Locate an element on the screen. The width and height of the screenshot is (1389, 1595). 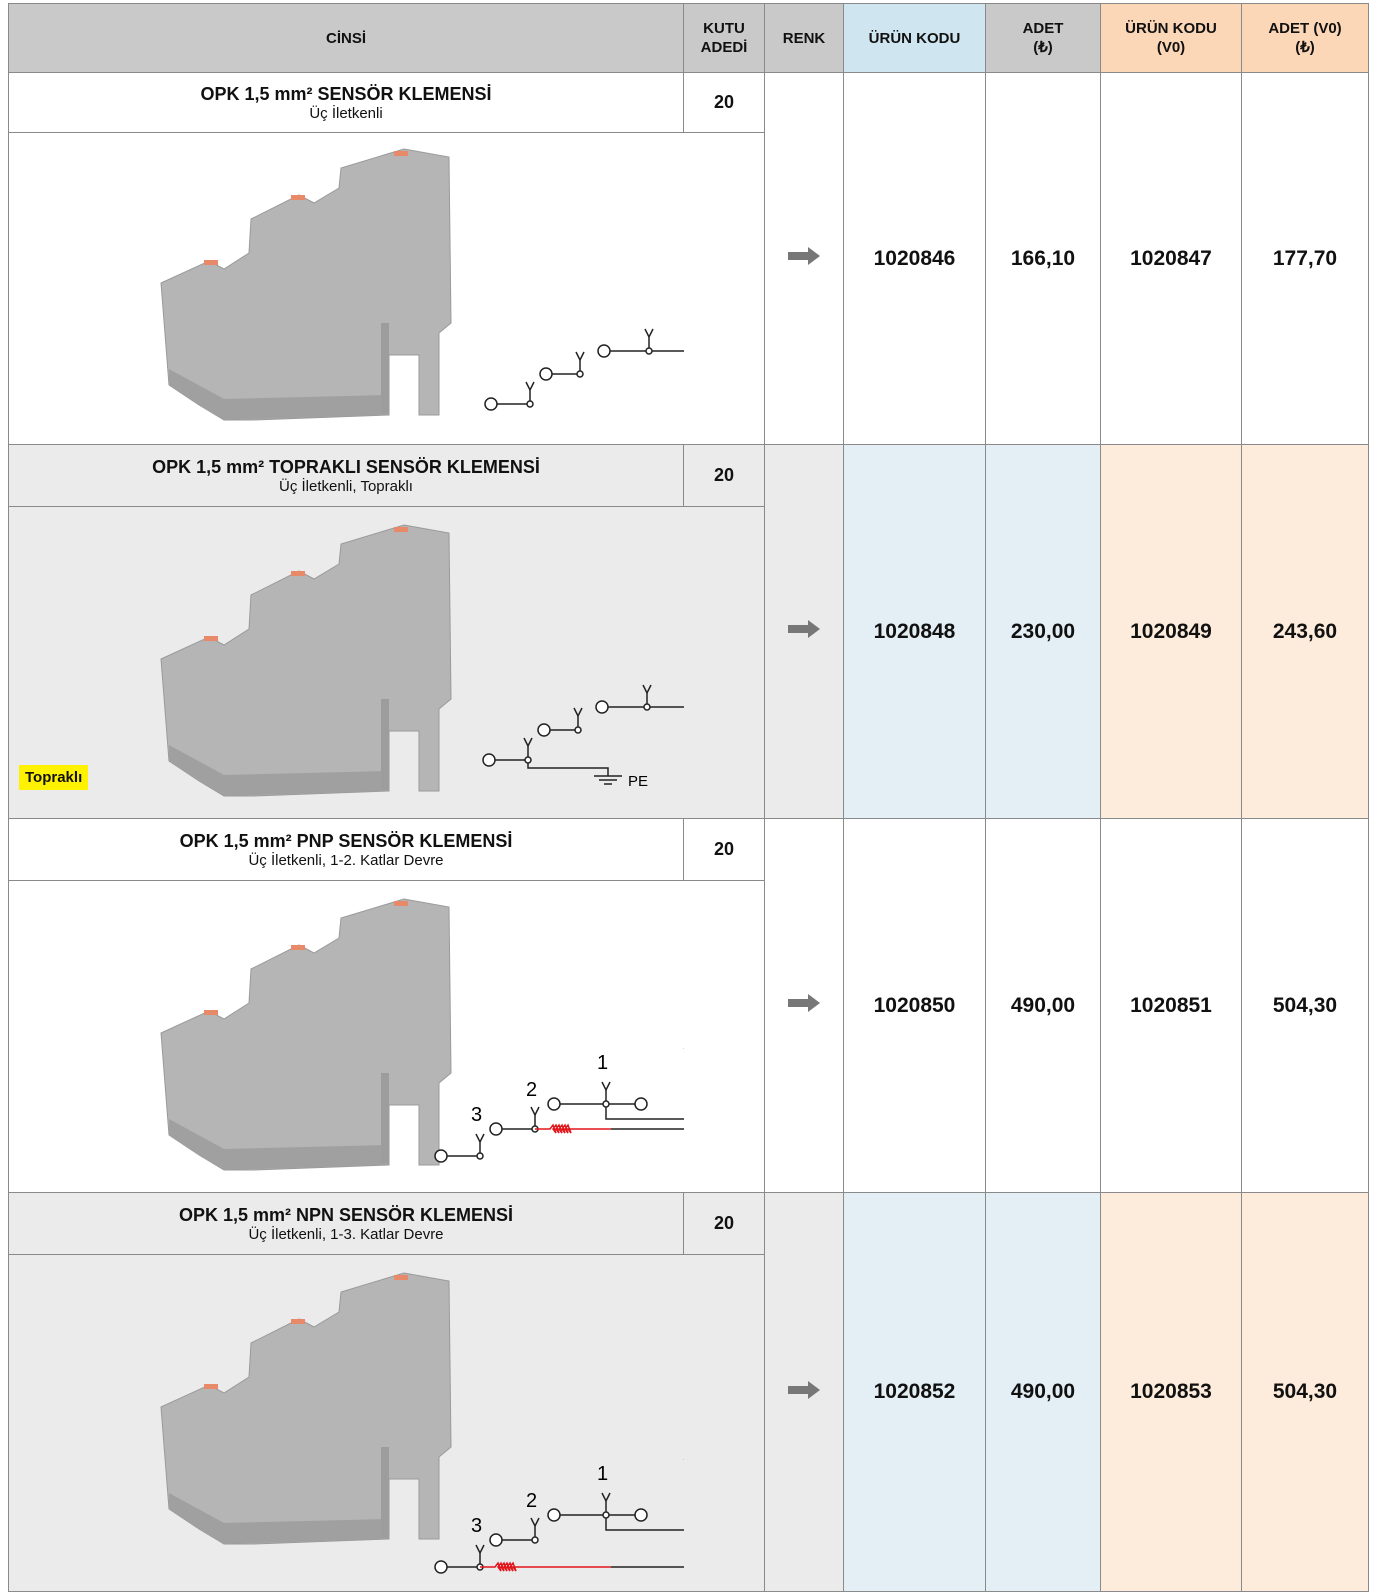
product-title: OPK 1,5 mm² PNP SENSÖR KLEMENSİ is located at coordinates (346, 840).